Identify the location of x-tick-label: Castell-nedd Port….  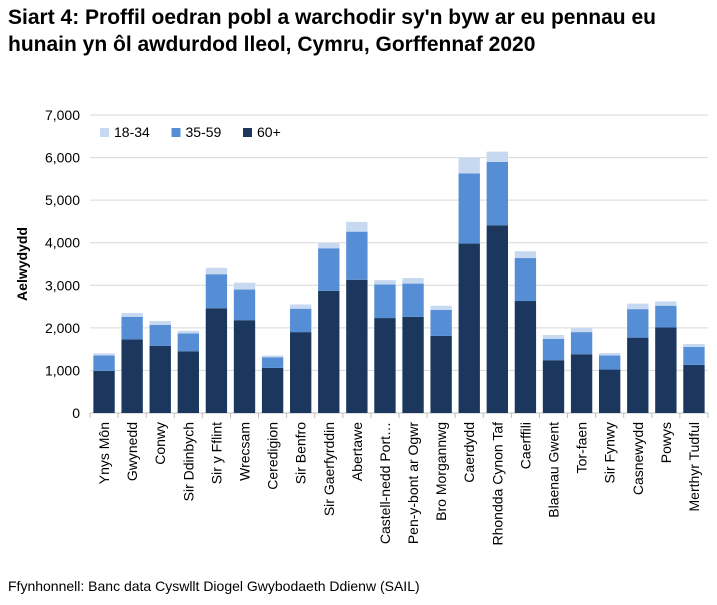
(385, 483).